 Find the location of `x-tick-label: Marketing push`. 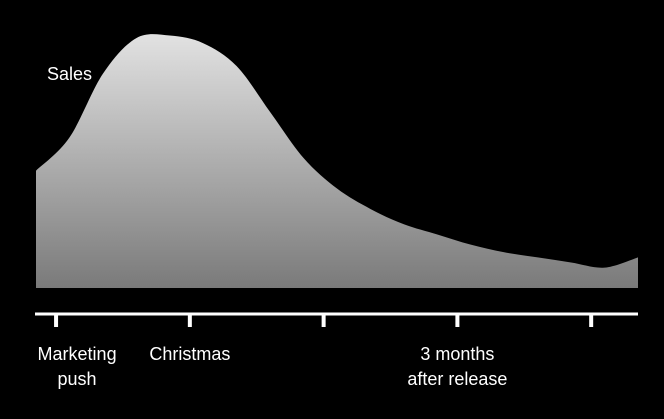

x-tick-label: Marketing push is located at coordinates (77, 366).